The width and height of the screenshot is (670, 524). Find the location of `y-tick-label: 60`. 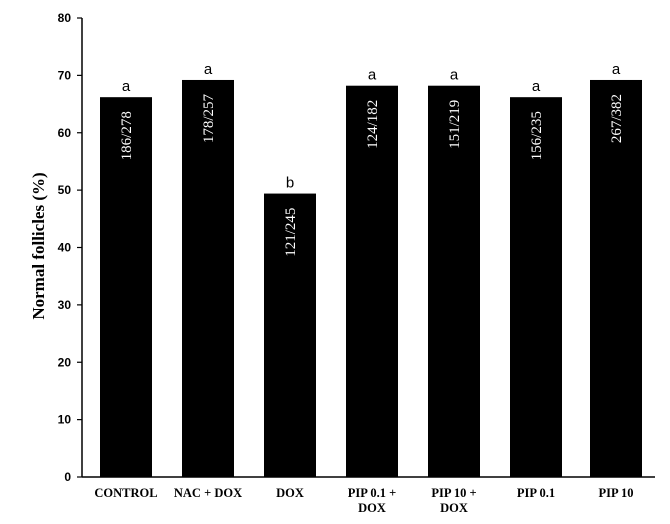

y-tick-label: 60 is located at coordinates (65, 133).